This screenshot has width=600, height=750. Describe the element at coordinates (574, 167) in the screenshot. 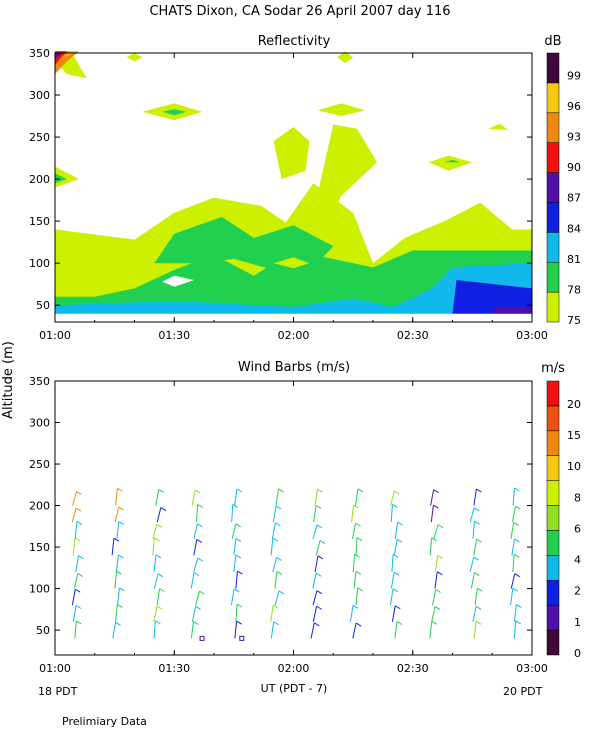

I see `colorbar-tick-label: 90` at that location.